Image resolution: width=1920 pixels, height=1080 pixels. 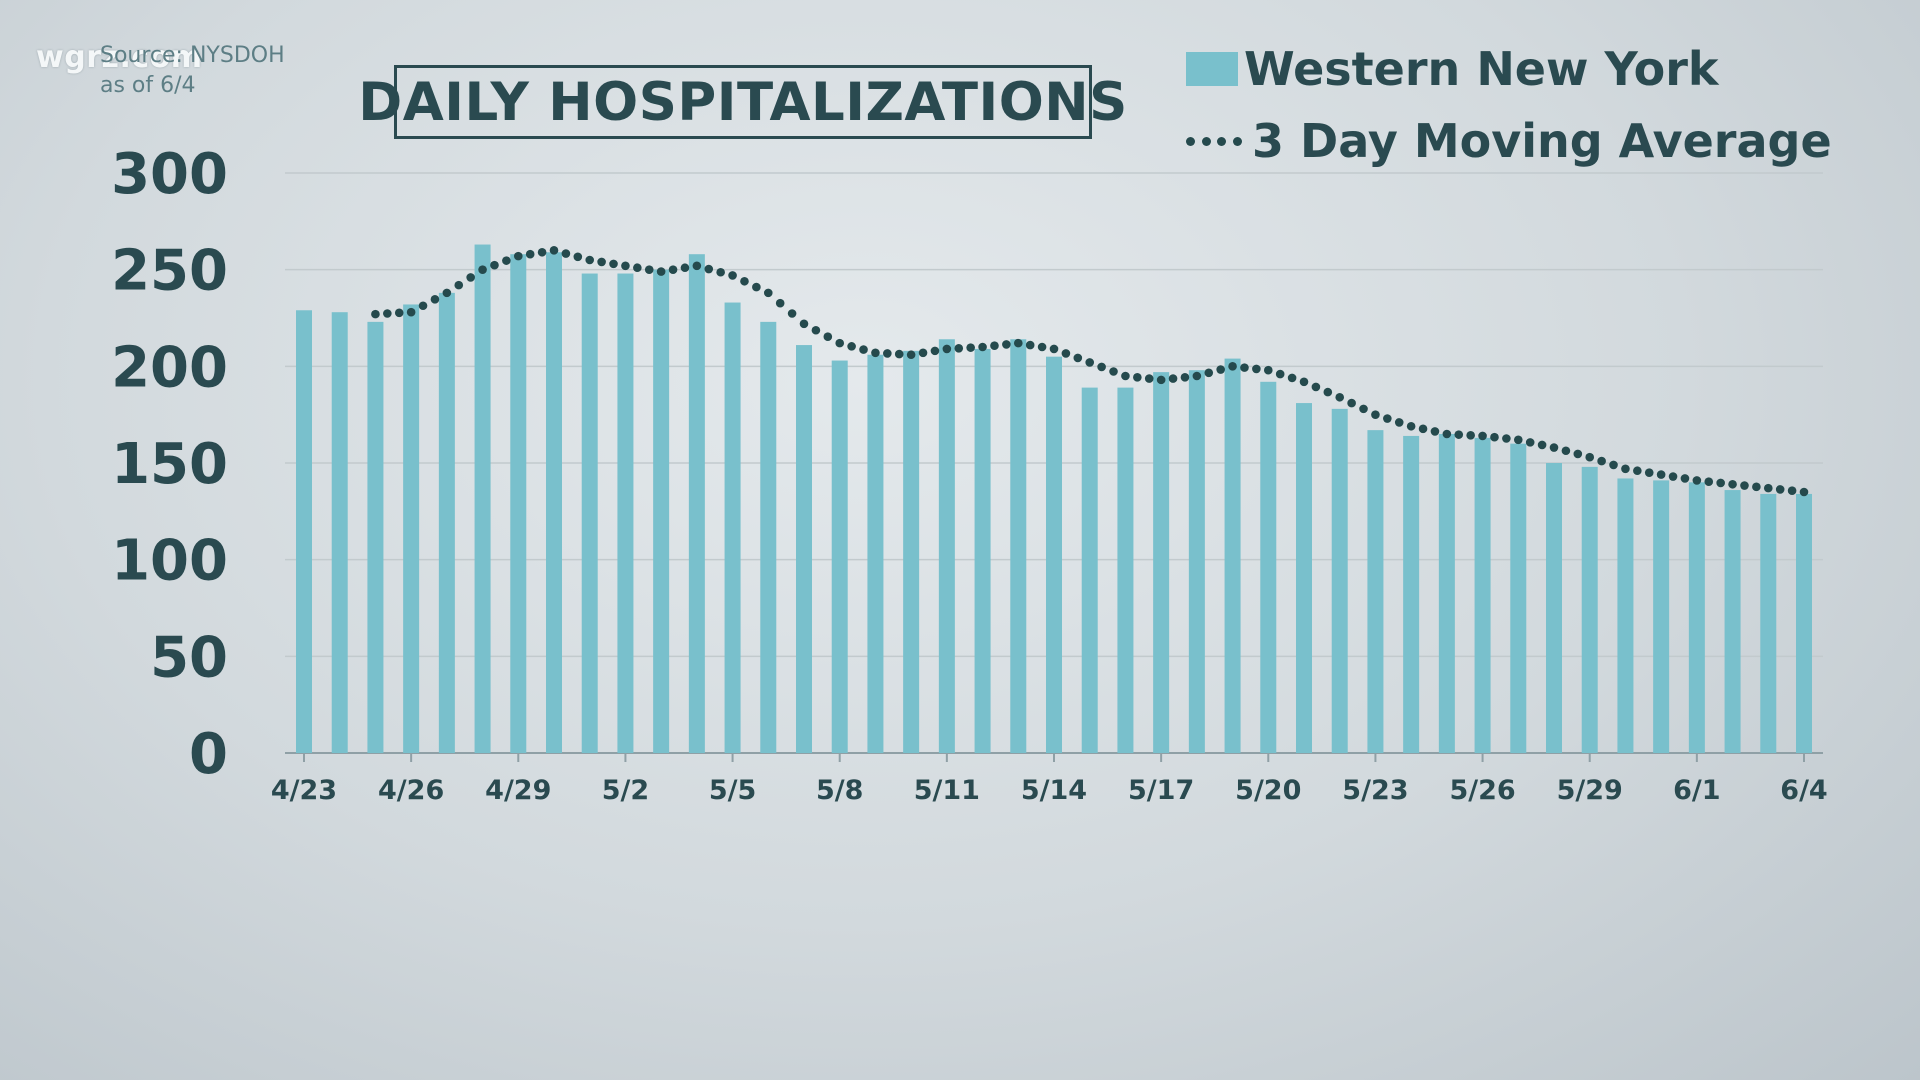 I want to click on y-tick-label: 150, so click(x=169, y=464).